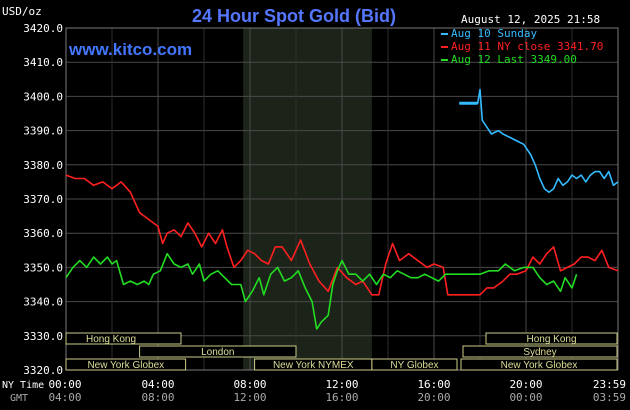  Describe the element at coordinates (43, 131) in the screenshot. I see `y-tick-label: 3390.0` at that location.